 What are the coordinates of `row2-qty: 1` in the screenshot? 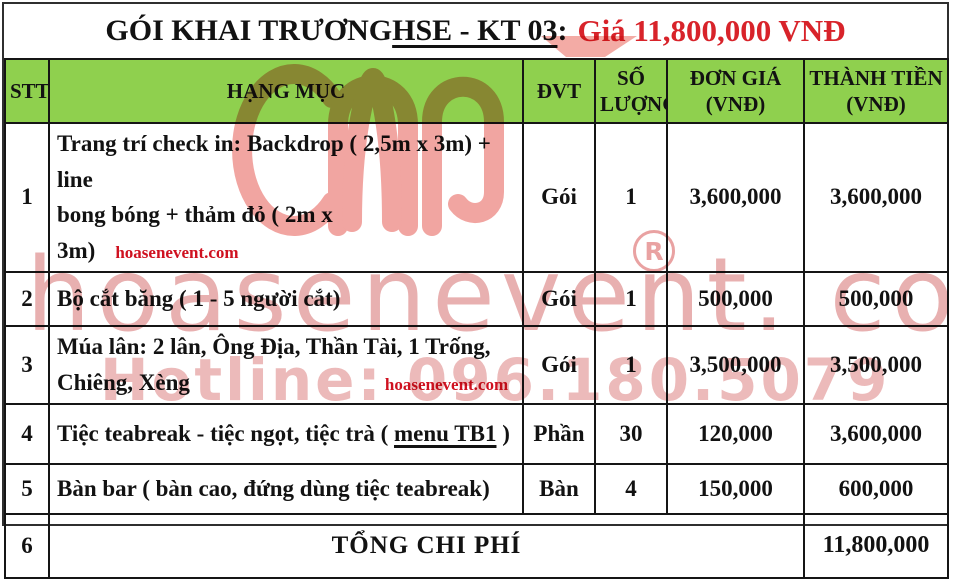 It's located at (631, 298).